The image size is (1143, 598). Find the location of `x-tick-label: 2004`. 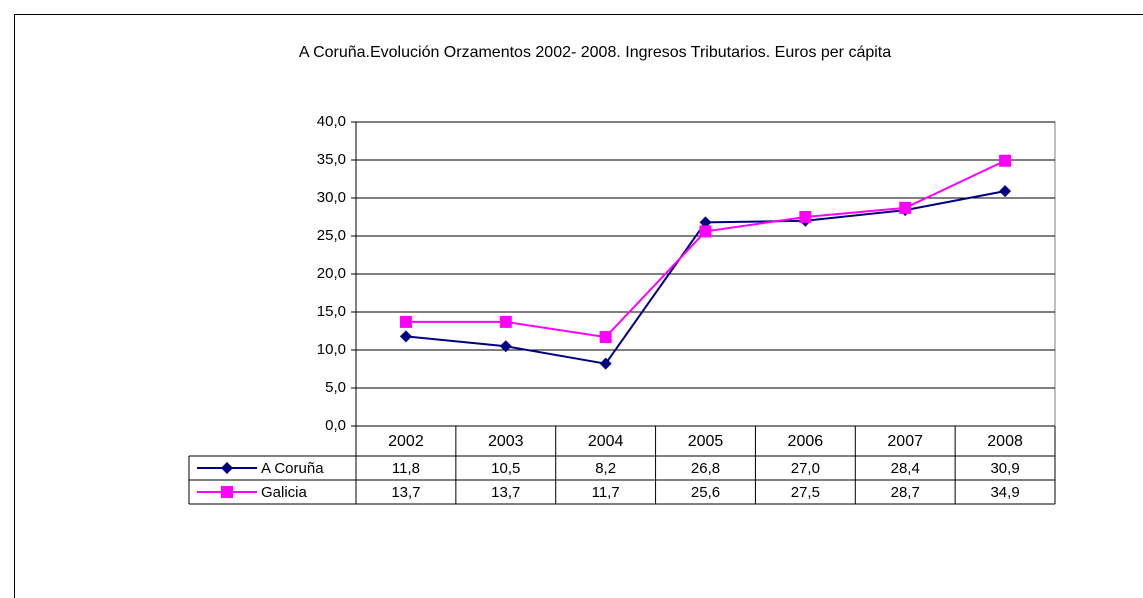

x-tick-label: 2004 is located at coordinates (606, 441).